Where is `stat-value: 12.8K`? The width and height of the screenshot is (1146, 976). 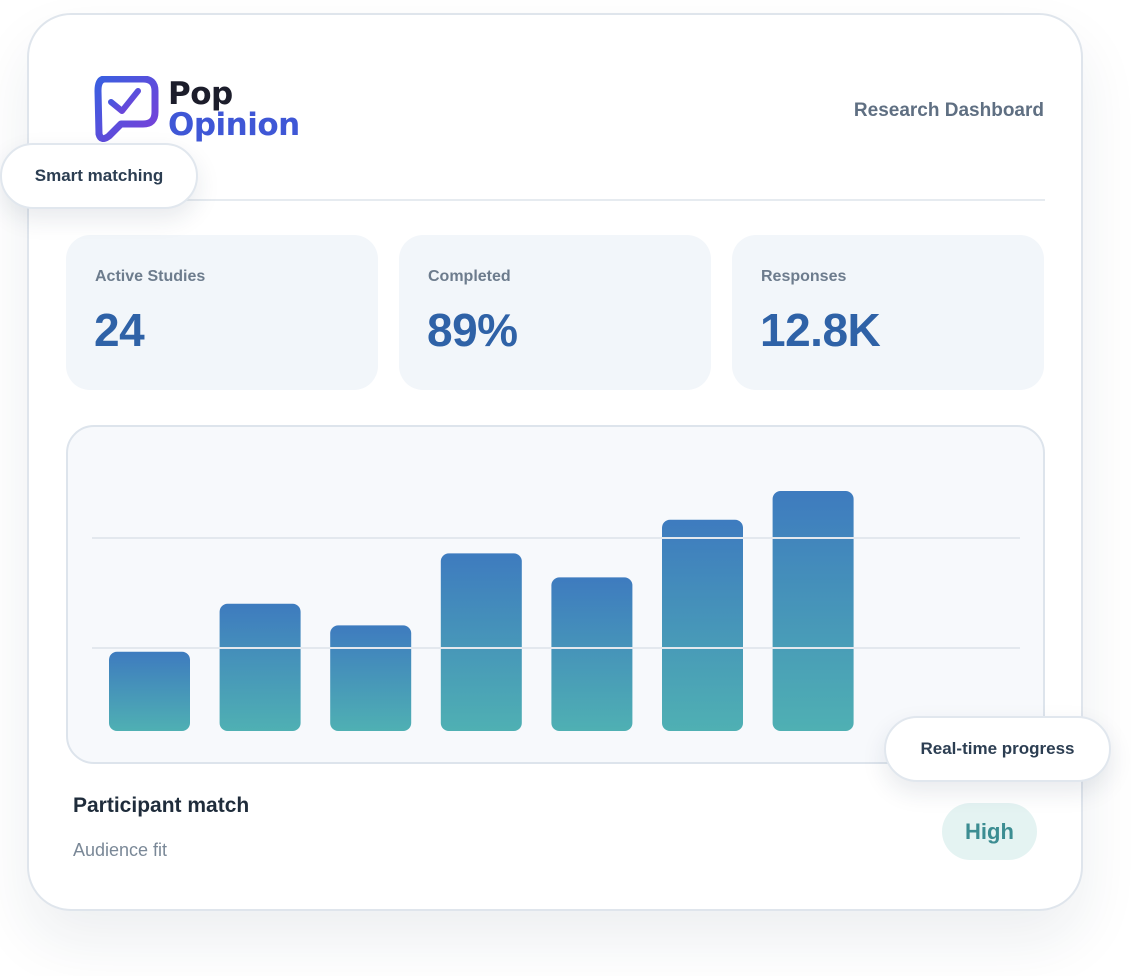
stat-value: 12.8K is located at coordinates (820, 330).